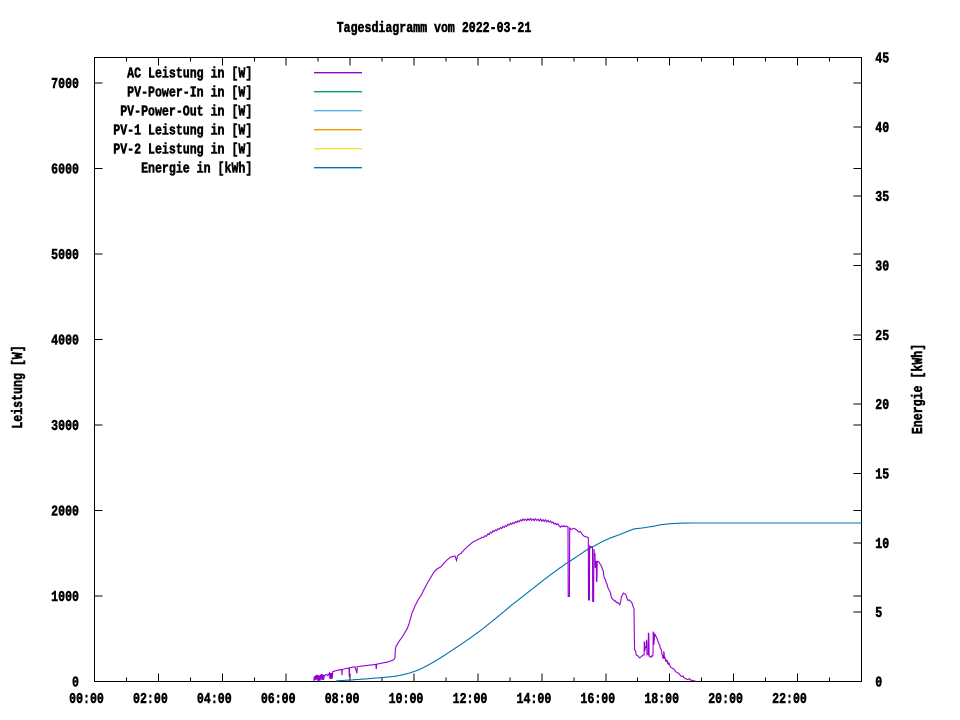 This screenshot has height=720, width=960. I want to click on svg-text: 35, so click(882, 198).